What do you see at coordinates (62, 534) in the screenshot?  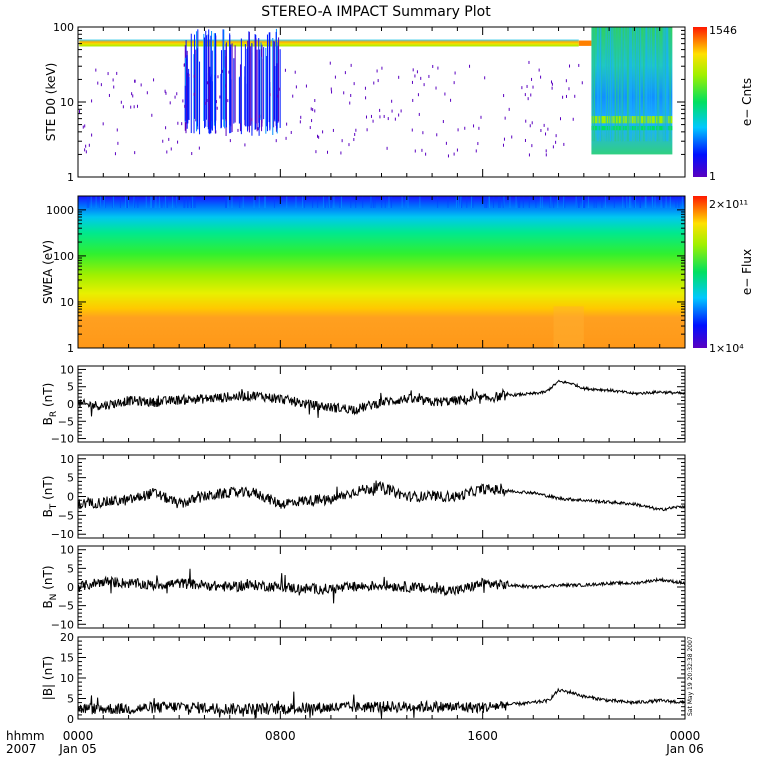 I see `y-tick-label: −10` at bounding box center [62, 534].